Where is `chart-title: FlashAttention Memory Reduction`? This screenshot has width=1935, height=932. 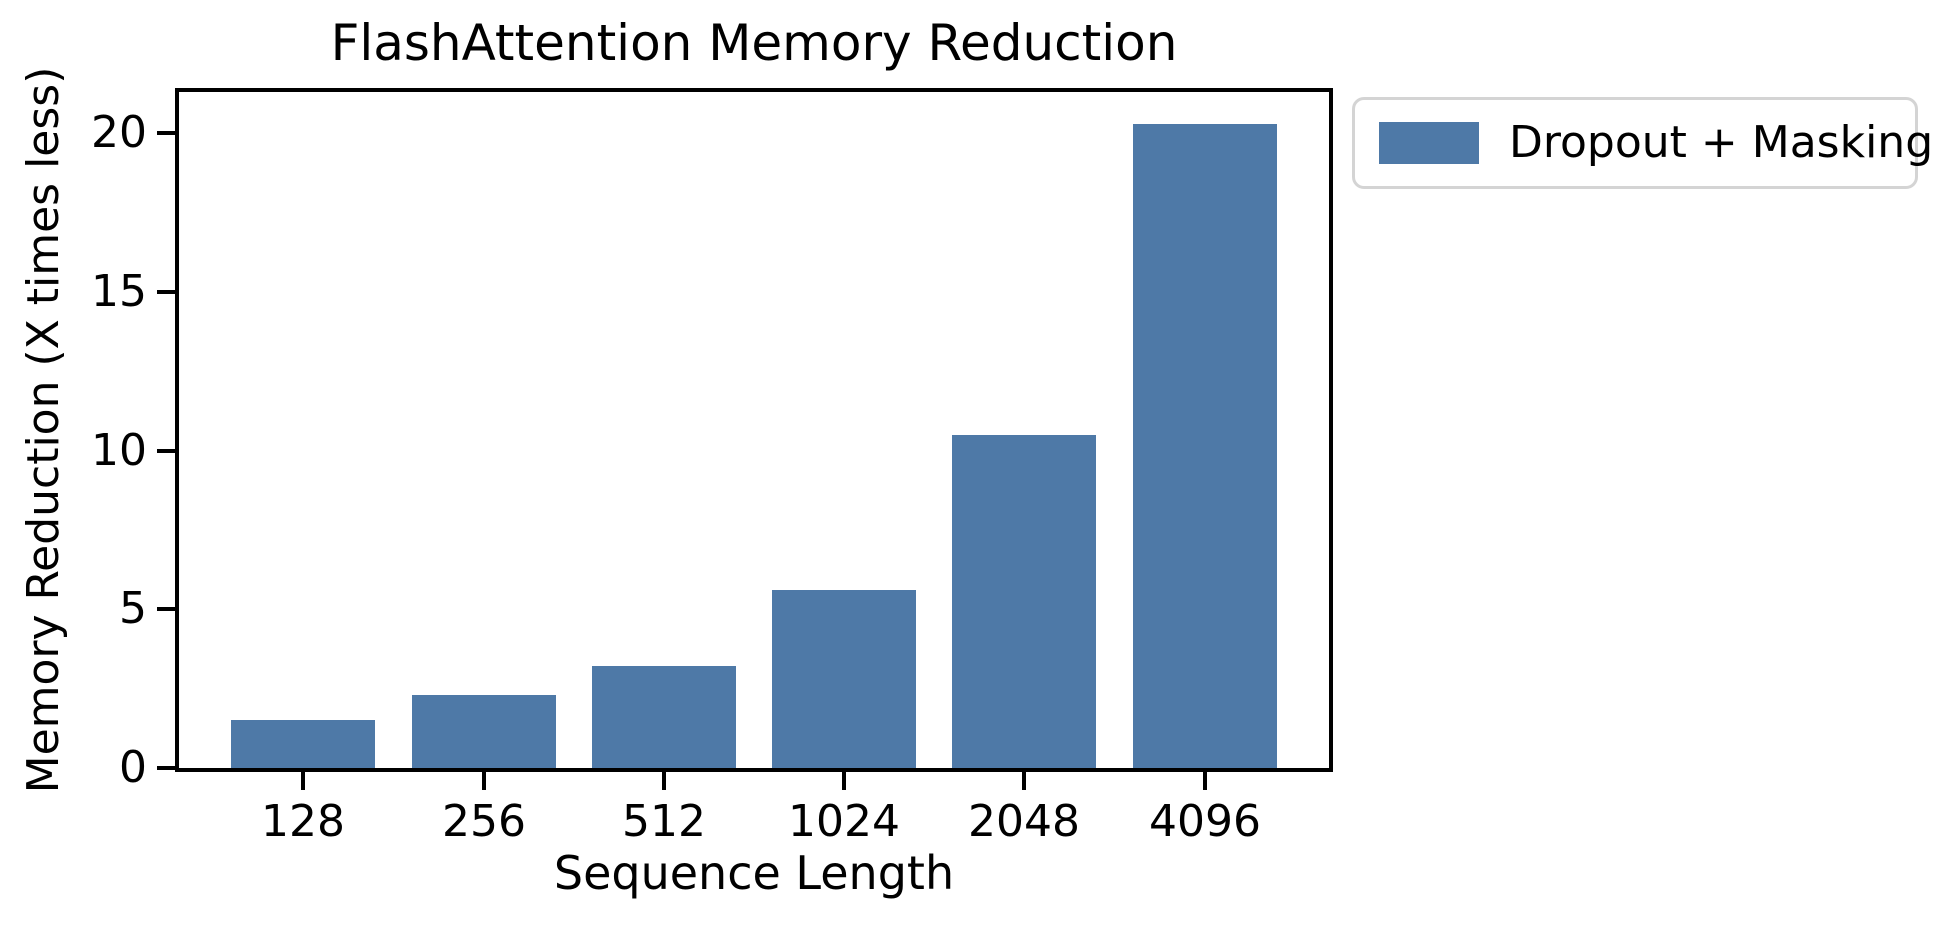
chart-title: FlashAttention Memory Reduction is located at coordinates (754, 43).